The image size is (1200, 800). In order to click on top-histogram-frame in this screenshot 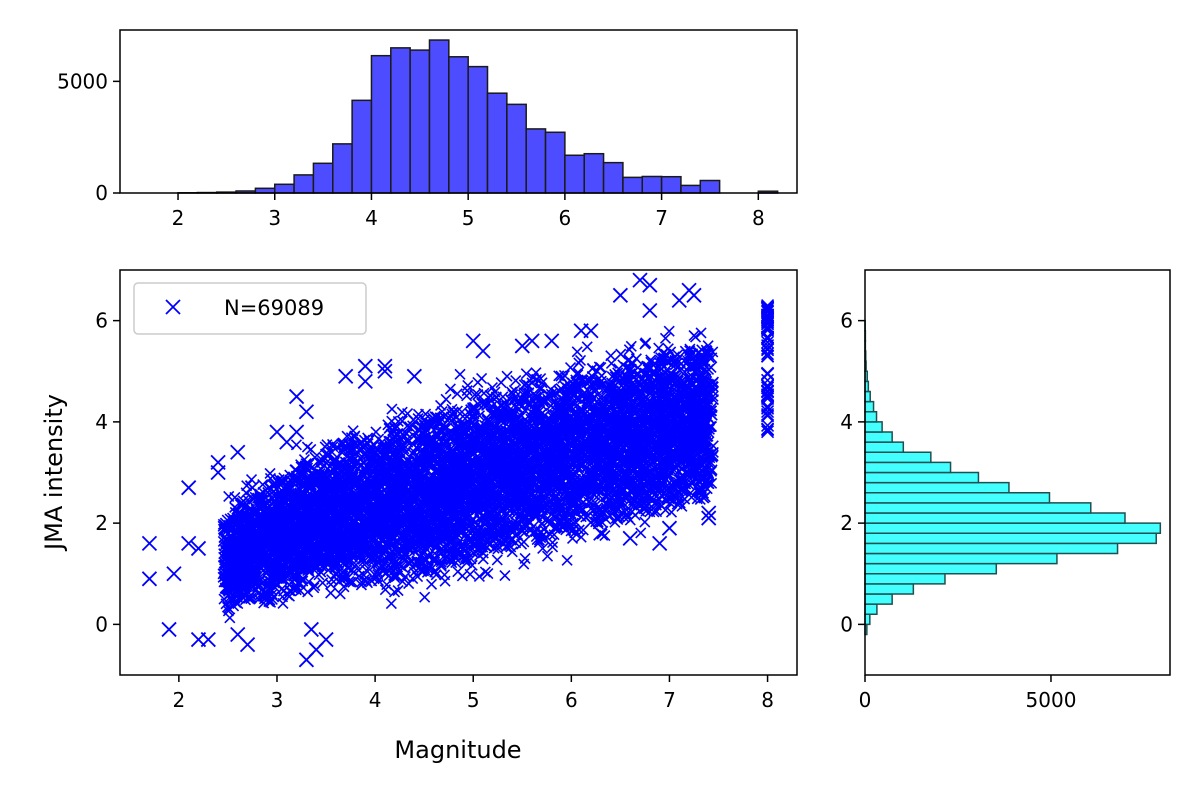, I will do `click(458, 111)`.